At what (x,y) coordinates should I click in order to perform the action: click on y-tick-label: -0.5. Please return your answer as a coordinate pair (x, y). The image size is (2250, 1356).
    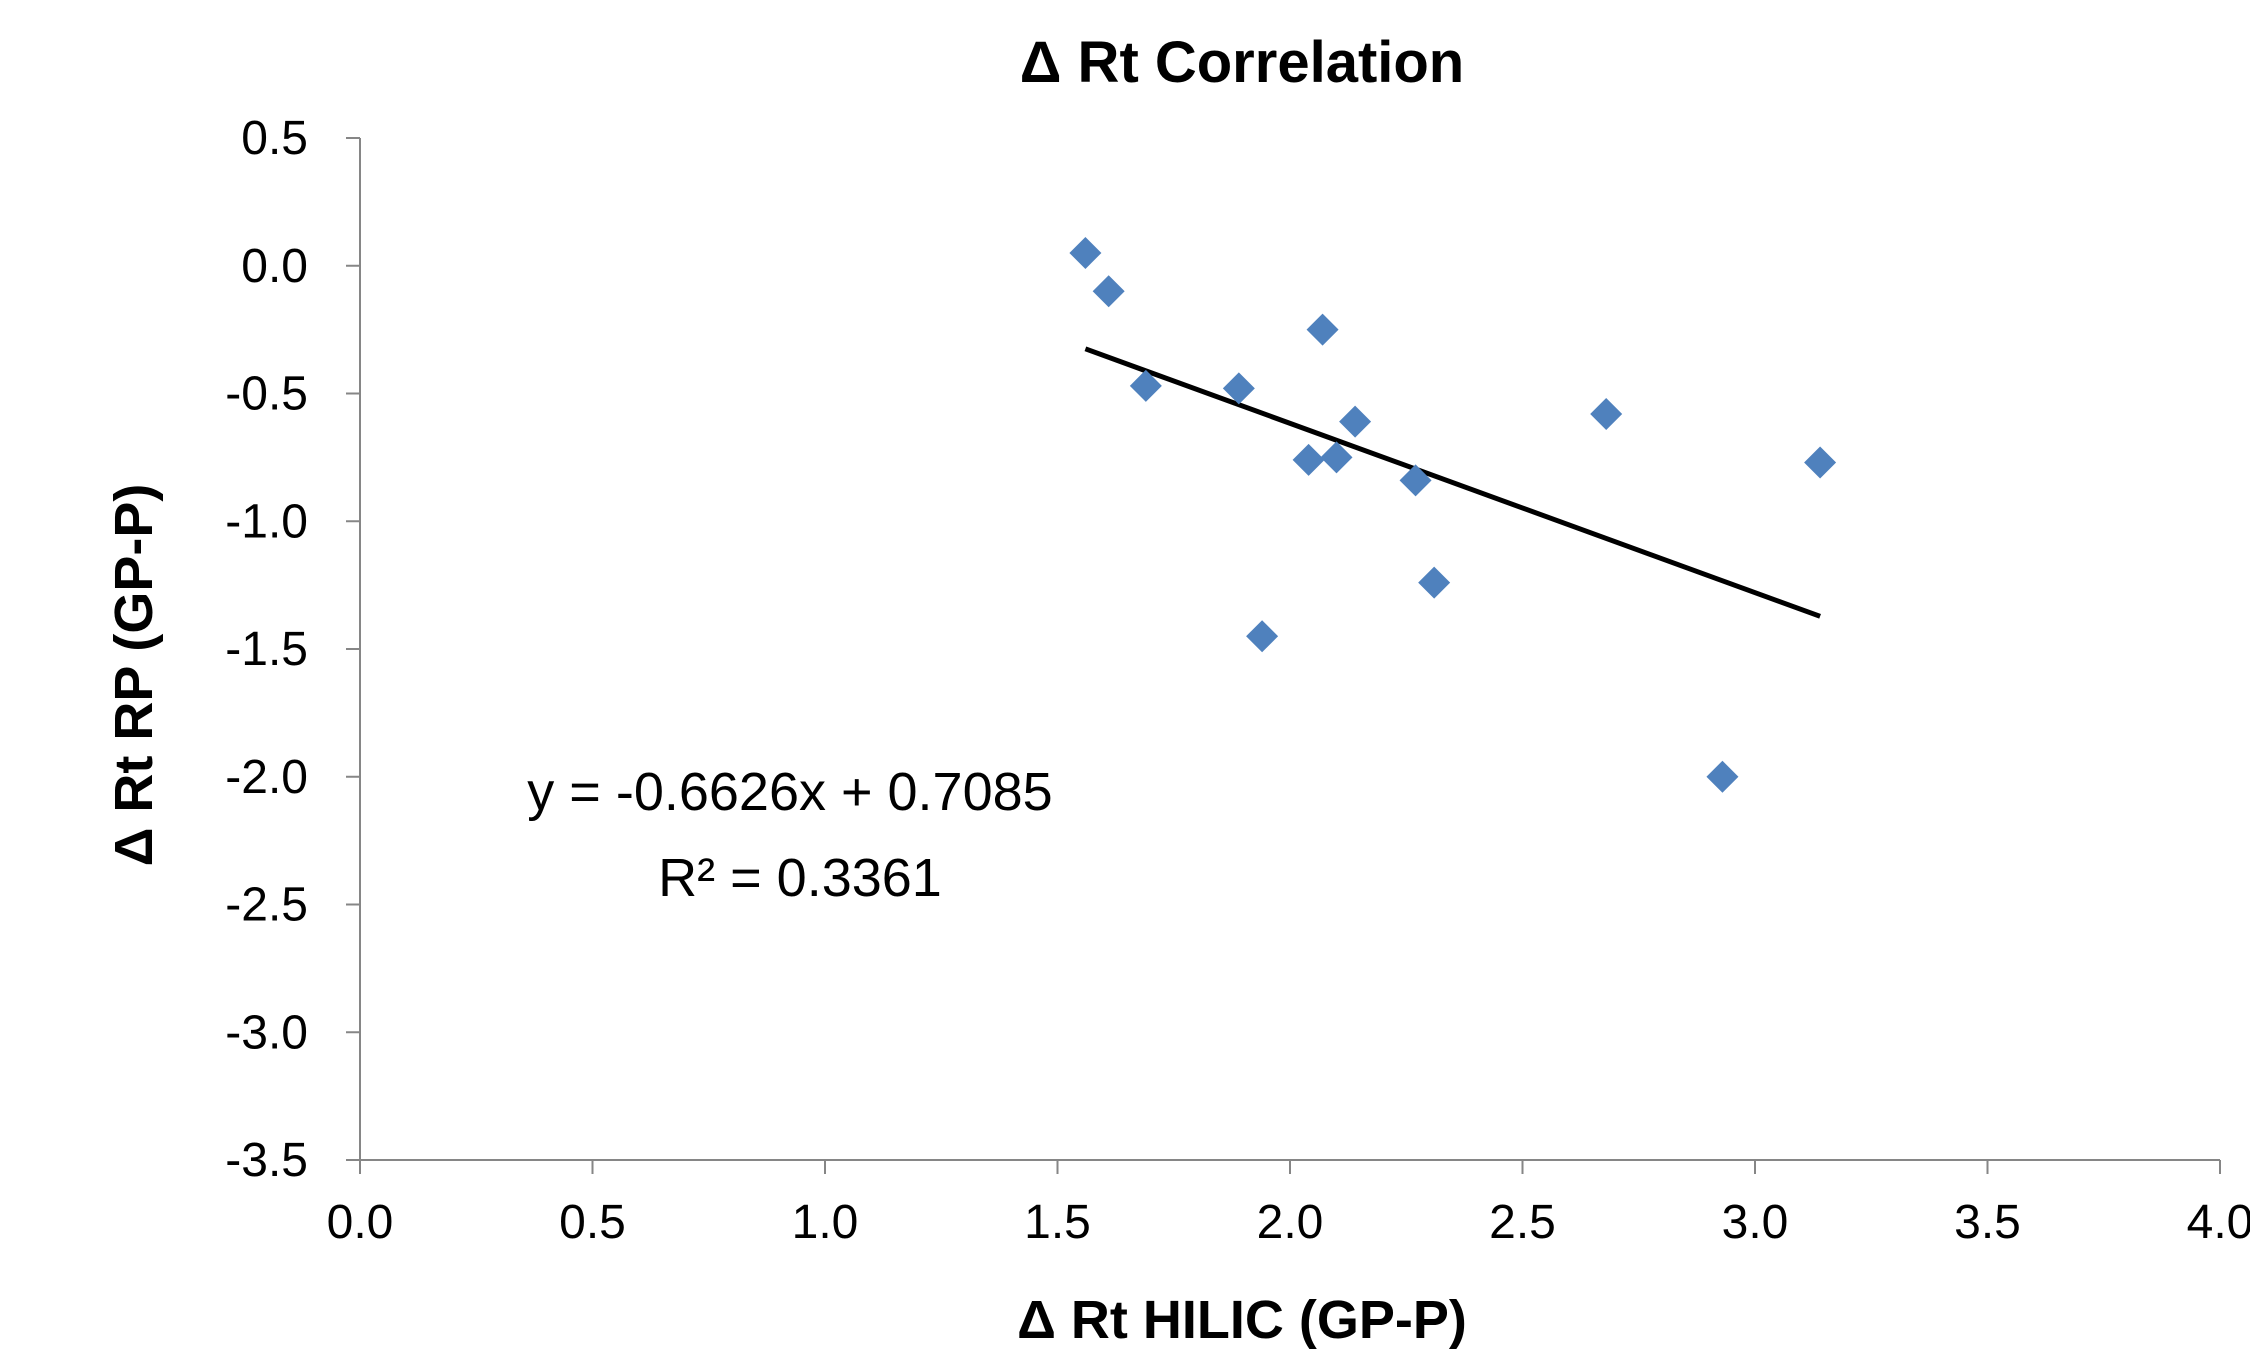
    Looking at the image, I should click on (266, 394).